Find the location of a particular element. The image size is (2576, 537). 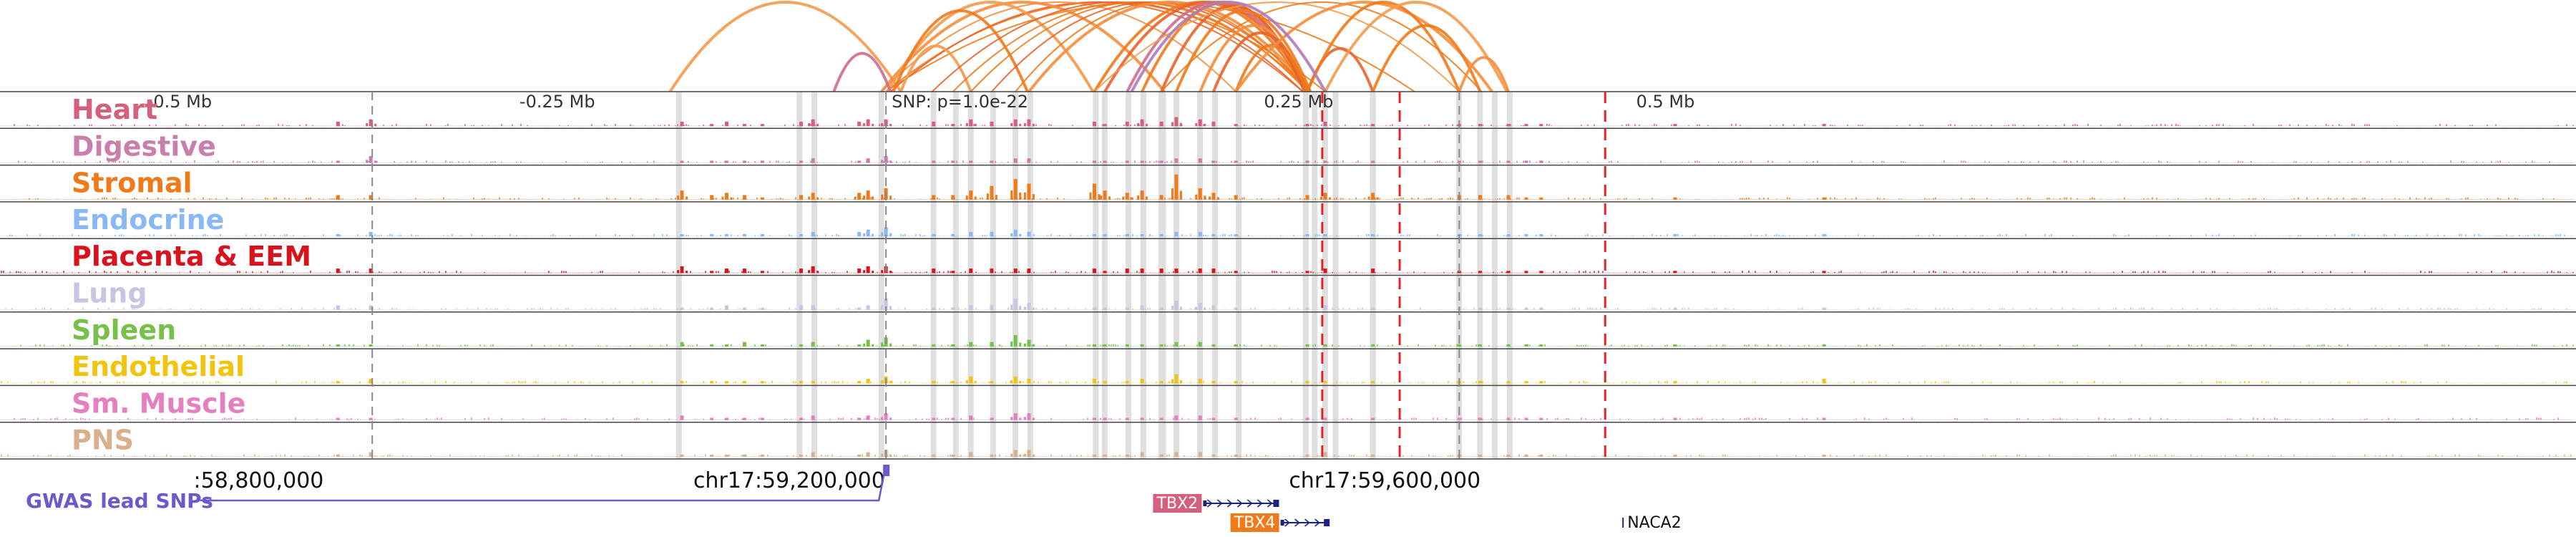

gene-naca2: NACA2 is located at coordinates (1652, 523).